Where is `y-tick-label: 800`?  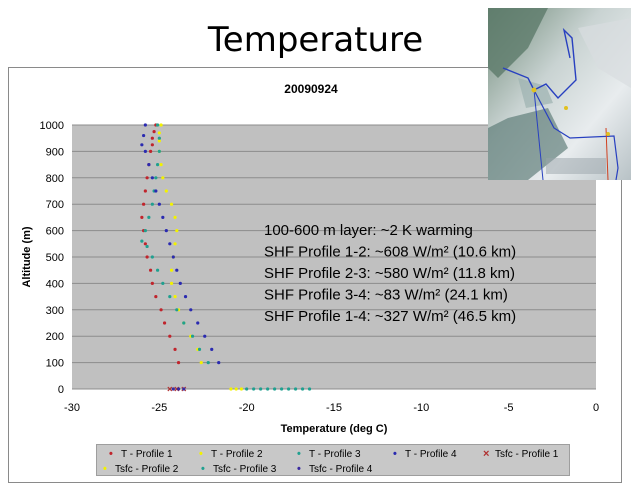 y-tick-label: 800 is located at coordinates (55, 179).